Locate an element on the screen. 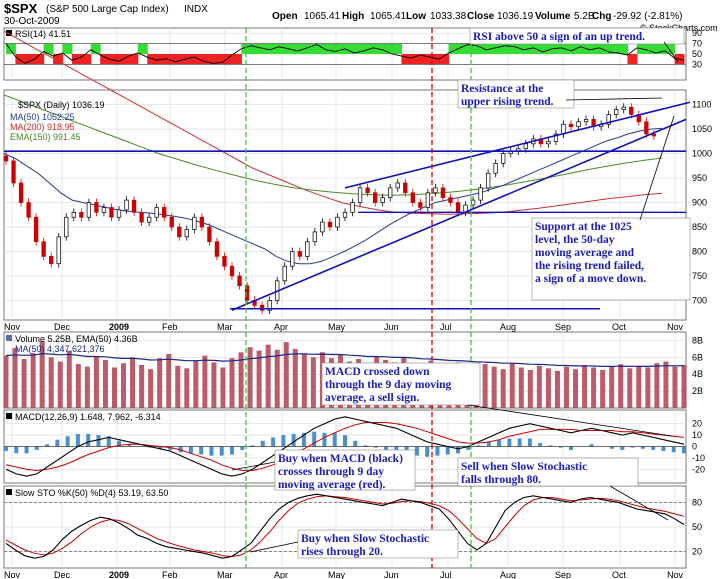 This screenshot has height=579, width=720. ma200-legend: MA(200) 918.95 is located at coordinates (42, 127).